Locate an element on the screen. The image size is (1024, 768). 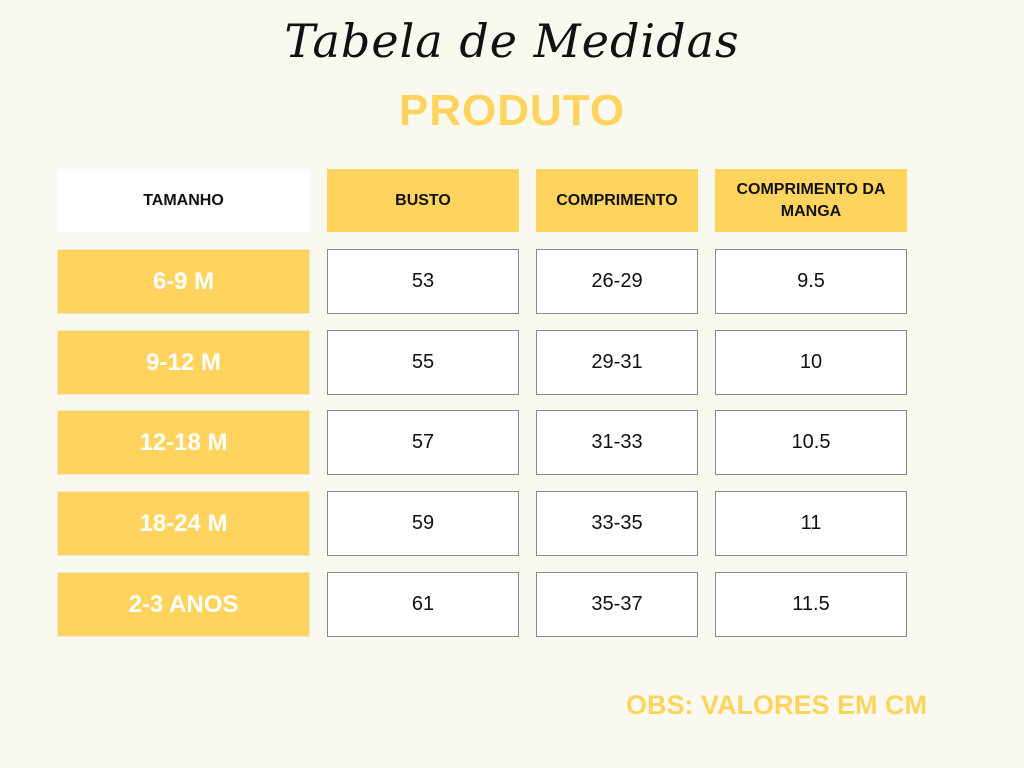
header-comprimento: COMPRIMENTO is located at coordinates (617, 200).